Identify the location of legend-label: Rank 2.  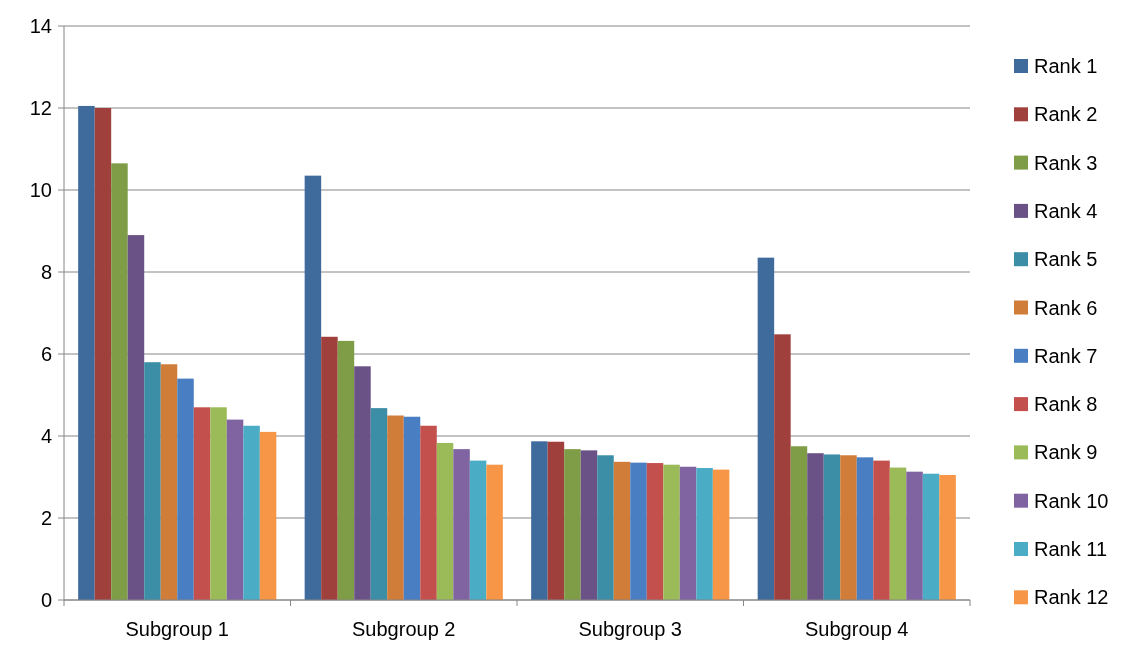
(1066, 114).